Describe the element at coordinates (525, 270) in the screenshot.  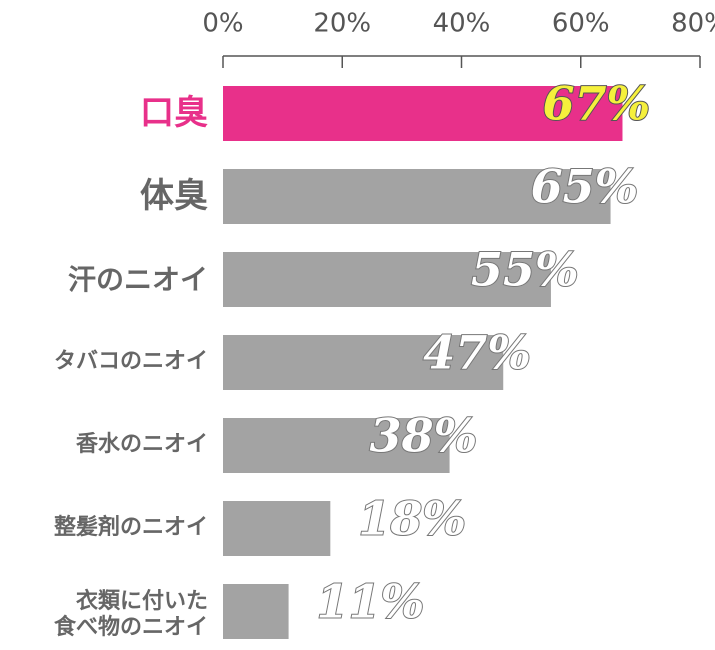
I see `value-label: 55%` at that location.